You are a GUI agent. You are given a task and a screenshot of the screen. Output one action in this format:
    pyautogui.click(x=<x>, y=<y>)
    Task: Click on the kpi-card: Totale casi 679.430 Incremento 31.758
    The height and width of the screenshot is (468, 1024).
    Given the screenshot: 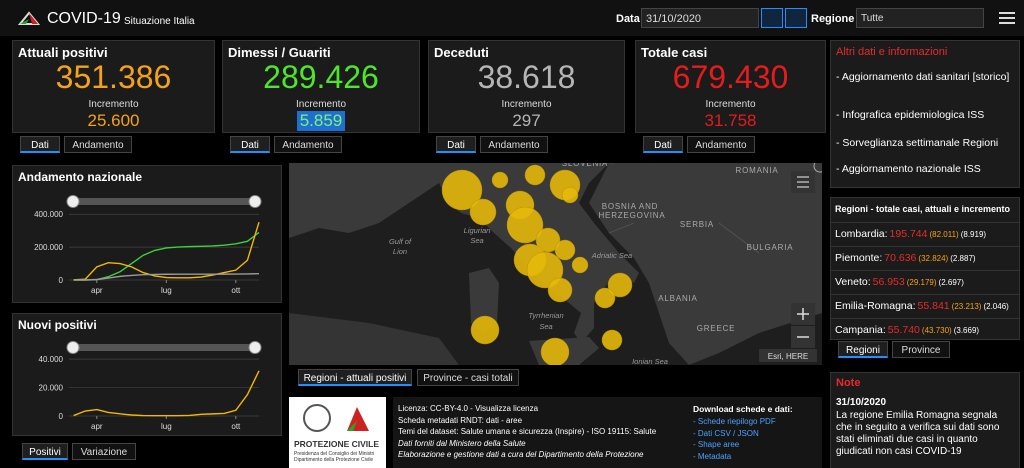 What is the action you would take?
    pyautogui.click(x=730, y=86)
    